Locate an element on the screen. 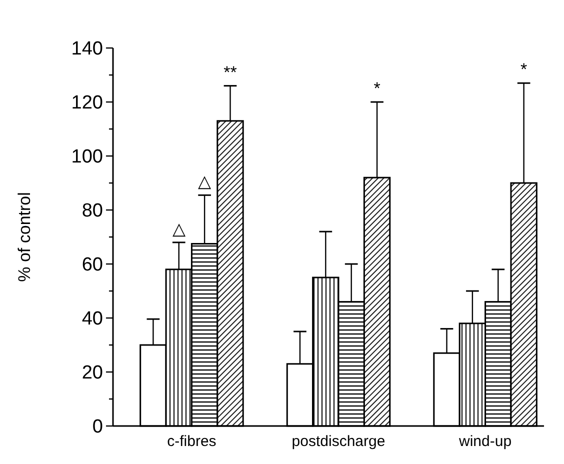  y-tick-label: 40 is located at coordinates (92, 319).